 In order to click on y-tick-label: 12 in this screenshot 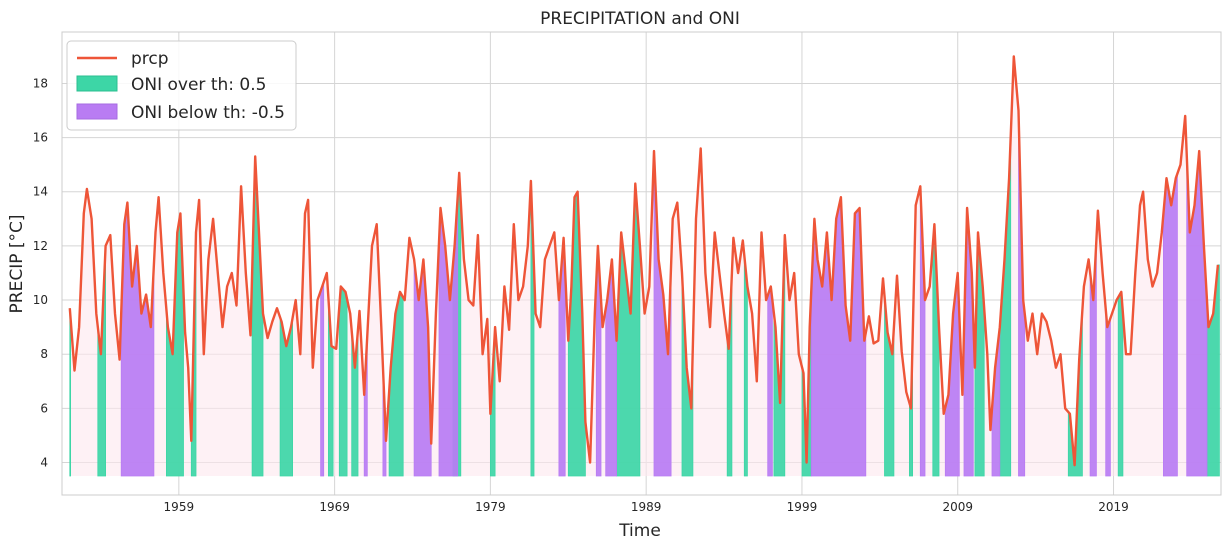, I will do `click(40, 246)`.